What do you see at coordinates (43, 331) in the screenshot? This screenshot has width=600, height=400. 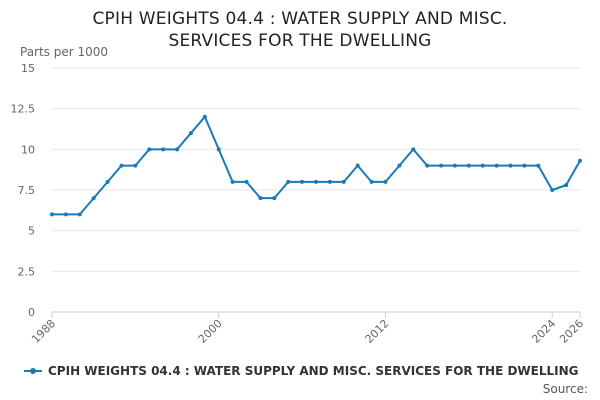 I see `x-tick-label: 1988` at bounding box center [43, 331].